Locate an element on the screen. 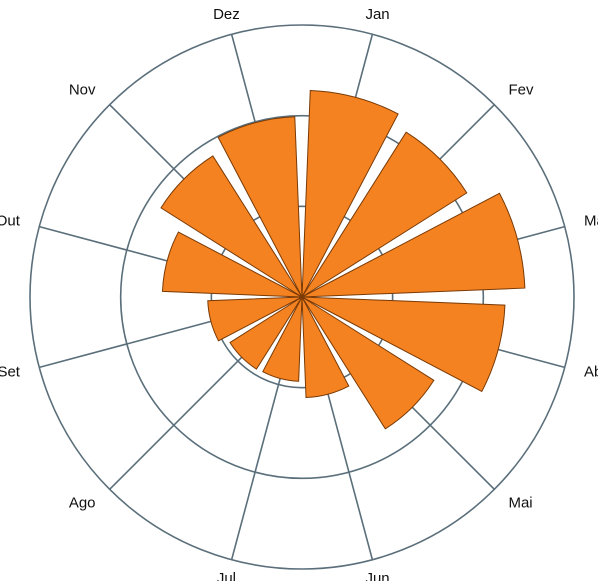  category-label: Set is located at coordinates (10, 372).